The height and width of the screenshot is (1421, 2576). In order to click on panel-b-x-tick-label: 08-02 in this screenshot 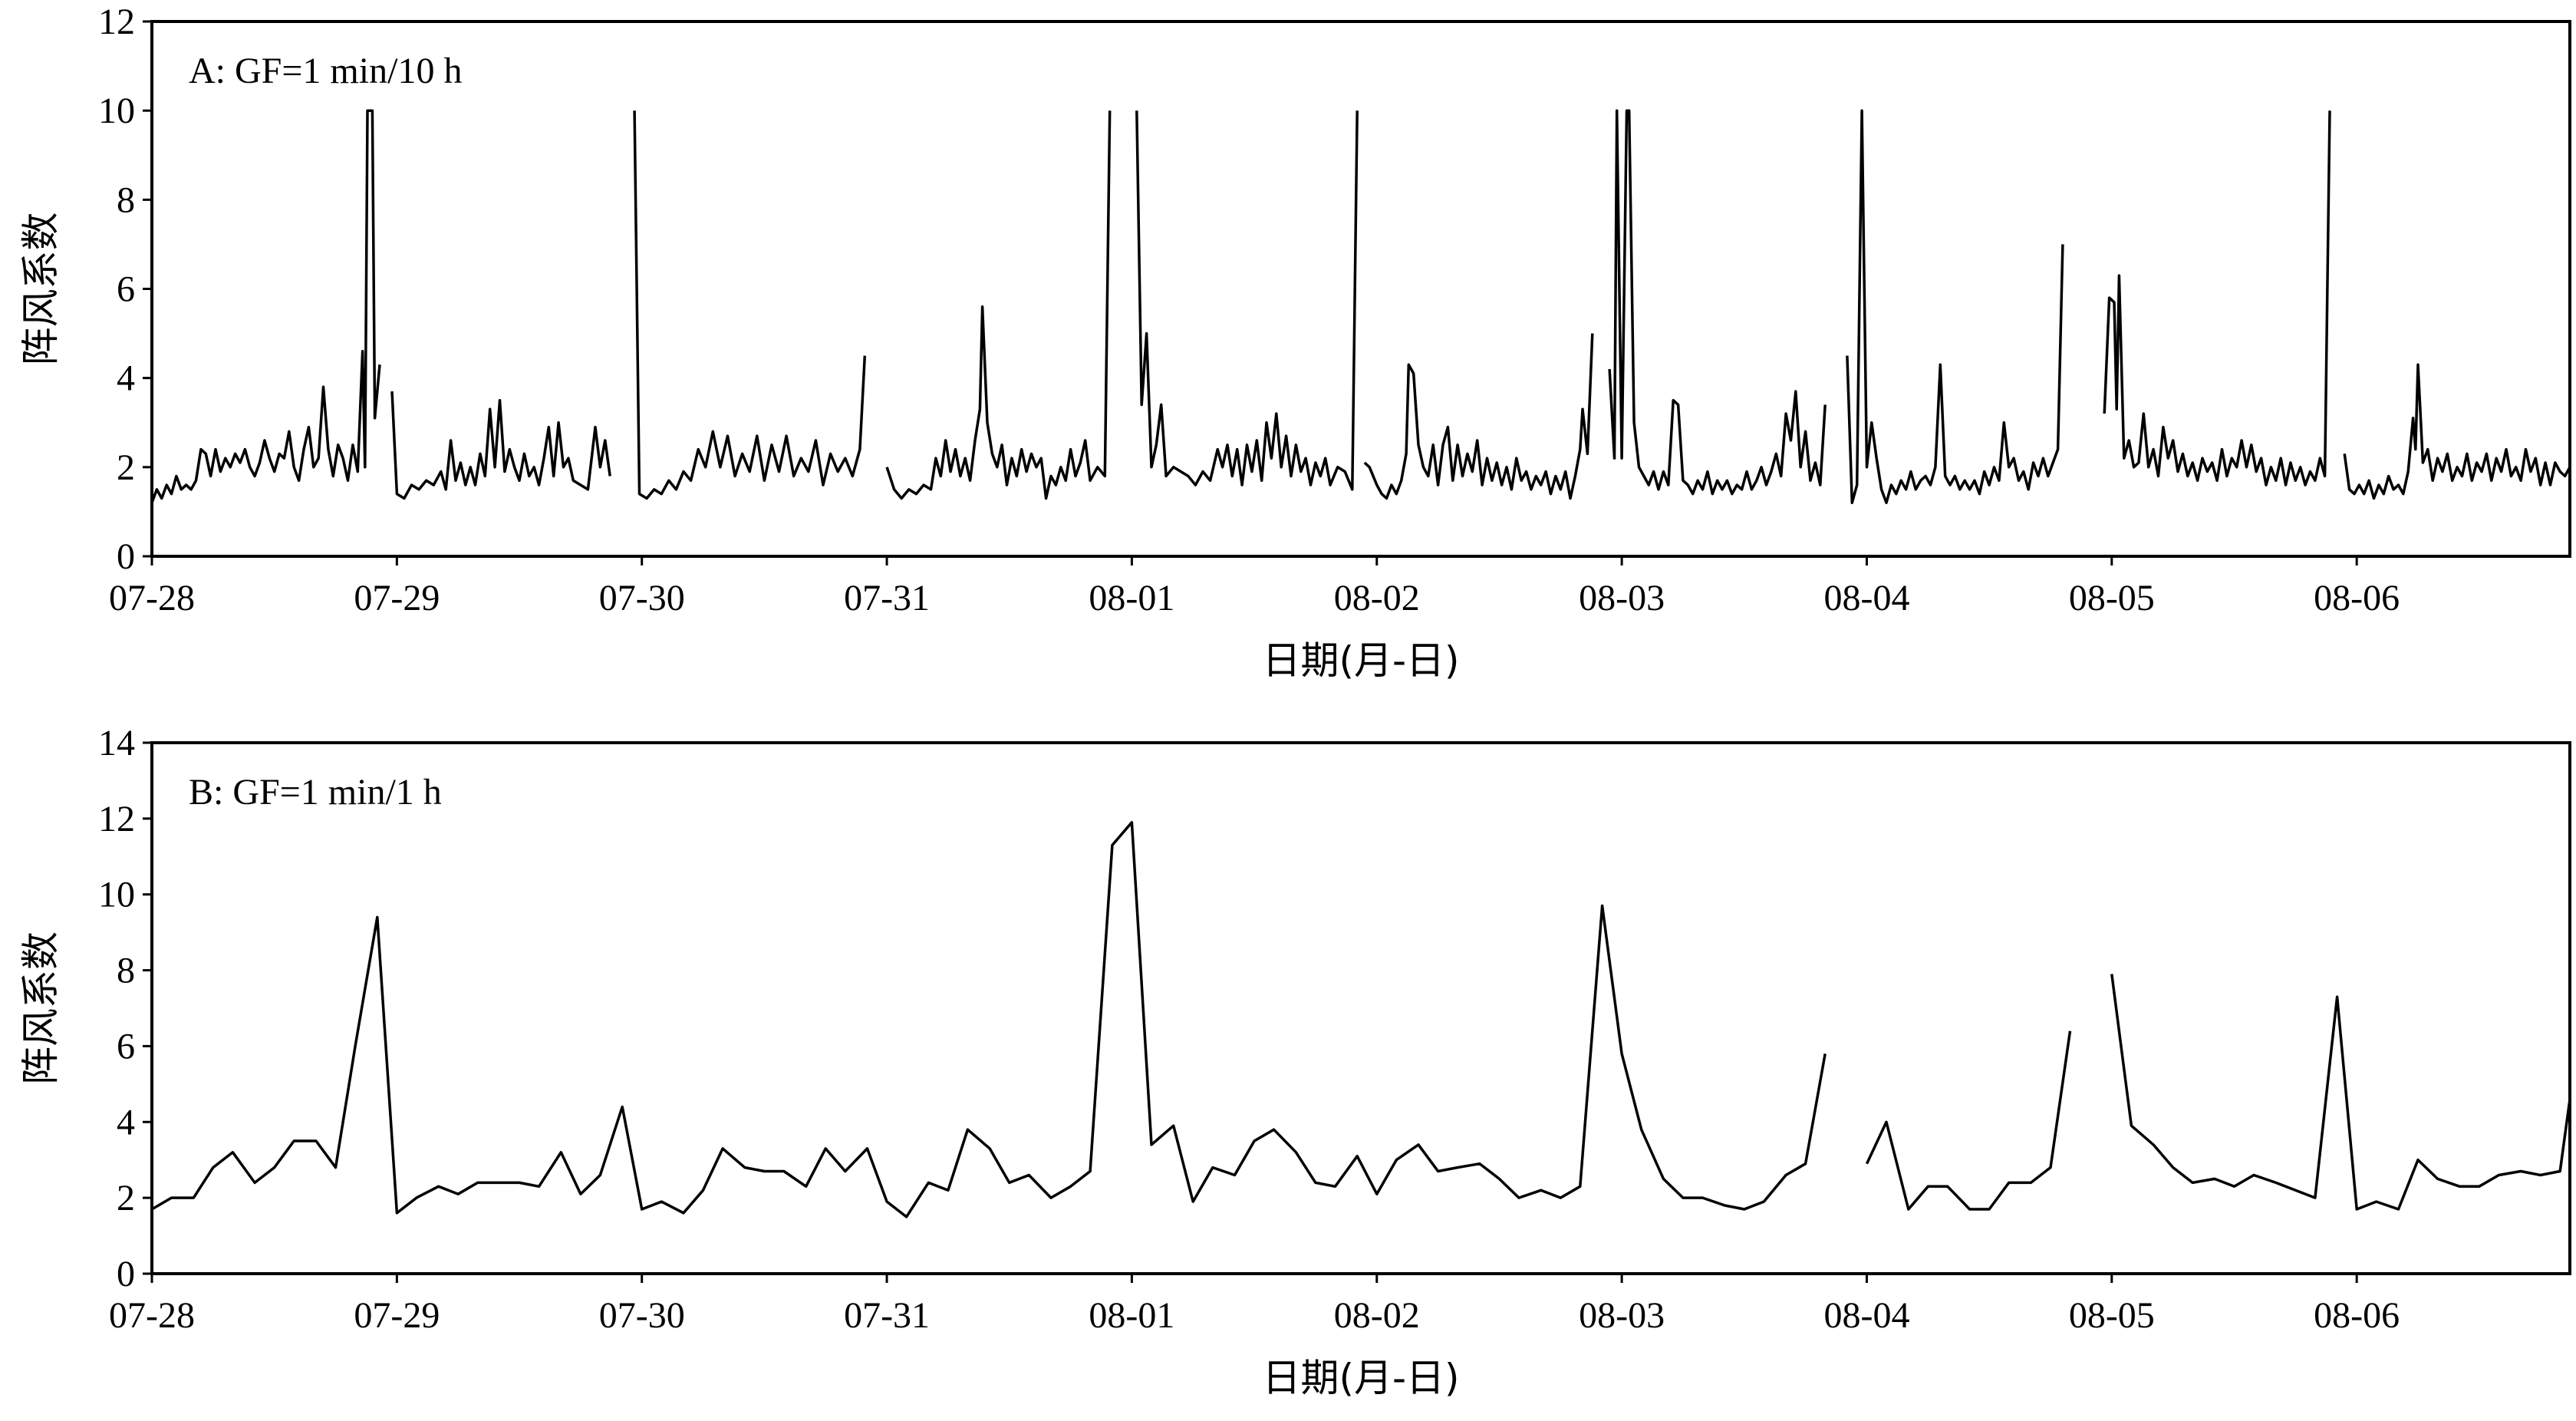, I will do `click(1377, 1315)`.